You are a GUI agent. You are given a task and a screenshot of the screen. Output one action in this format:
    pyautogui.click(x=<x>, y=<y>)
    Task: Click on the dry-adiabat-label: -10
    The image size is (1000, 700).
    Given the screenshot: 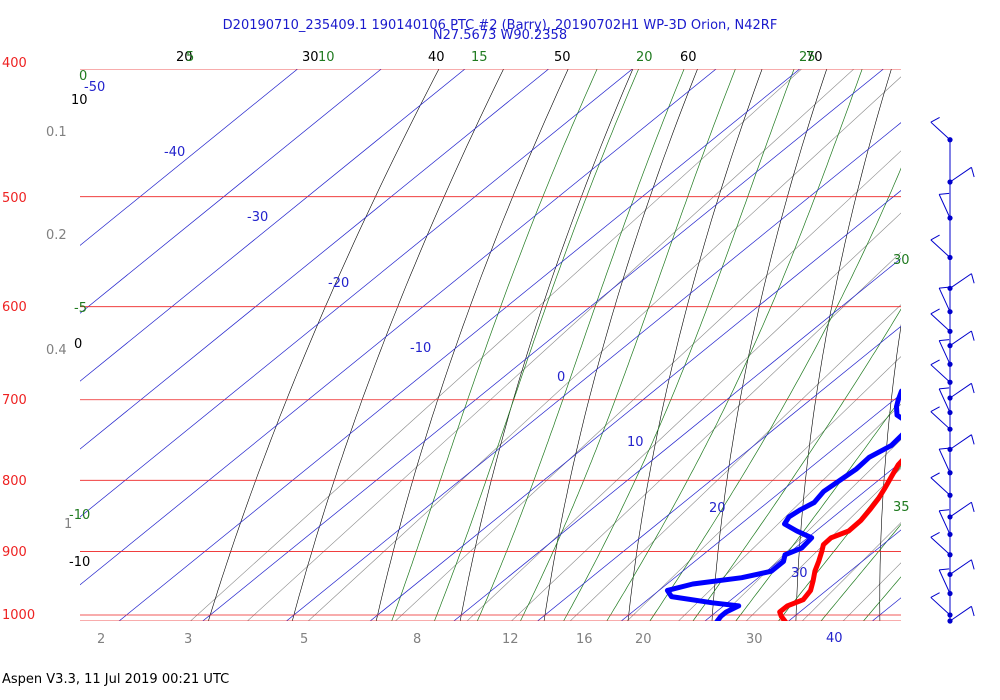 What is the action you would take?
    pyautogui.click(x=79, y=562)
    